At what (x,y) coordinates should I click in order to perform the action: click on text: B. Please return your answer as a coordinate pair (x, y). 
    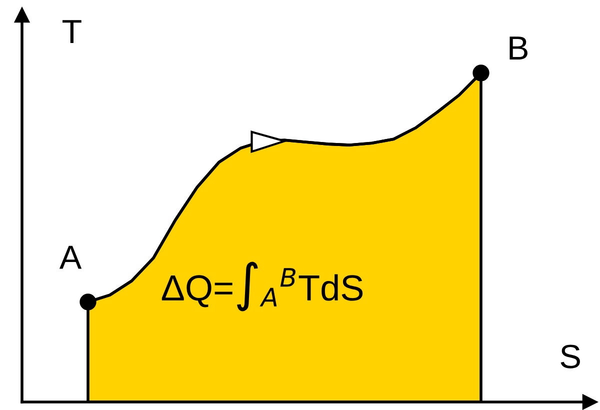
    Looking at the image, I should click on (519, 48).